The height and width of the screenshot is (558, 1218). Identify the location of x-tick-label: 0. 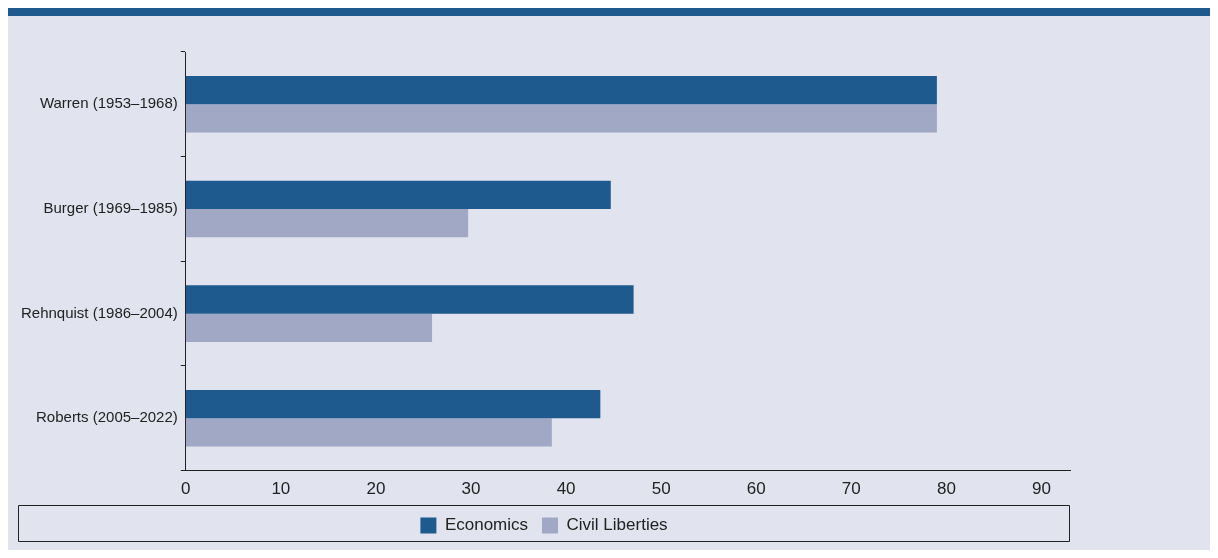
(186, 489).